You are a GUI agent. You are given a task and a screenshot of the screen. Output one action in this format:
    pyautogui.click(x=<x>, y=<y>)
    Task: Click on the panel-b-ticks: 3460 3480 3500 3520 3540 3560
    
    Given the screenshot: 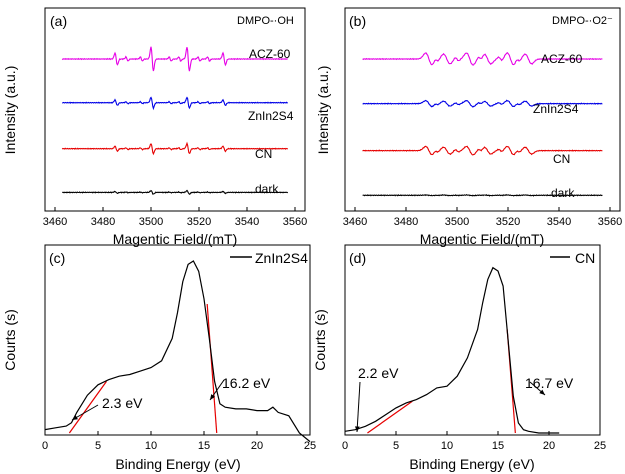 What is the action you would take?
    pyautogui.click(x=482, y=217)
    